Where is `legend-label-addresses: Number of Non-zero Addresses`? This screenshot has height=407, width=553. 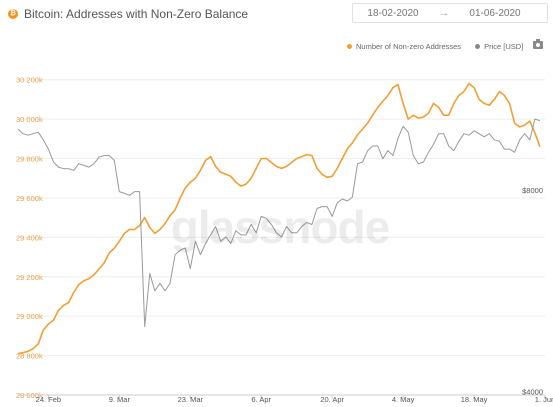 legend-label-addresses: Number of Non-zero Addresses is located at coordinates (409, 46).